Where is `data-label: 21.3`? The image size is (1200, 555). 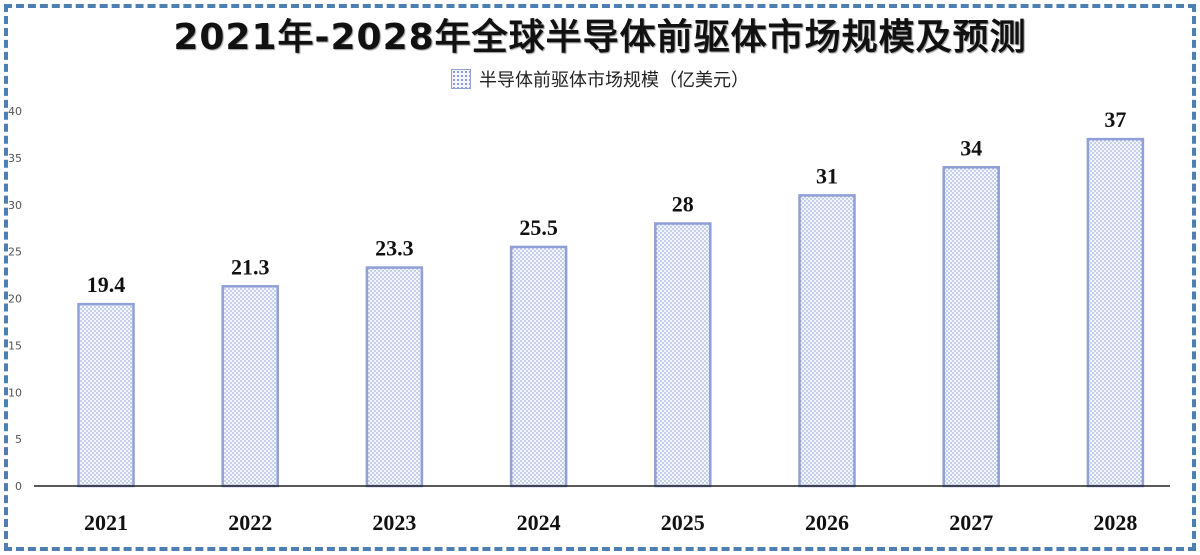 data-label: 21.3 is located at coordinates (250, 266).